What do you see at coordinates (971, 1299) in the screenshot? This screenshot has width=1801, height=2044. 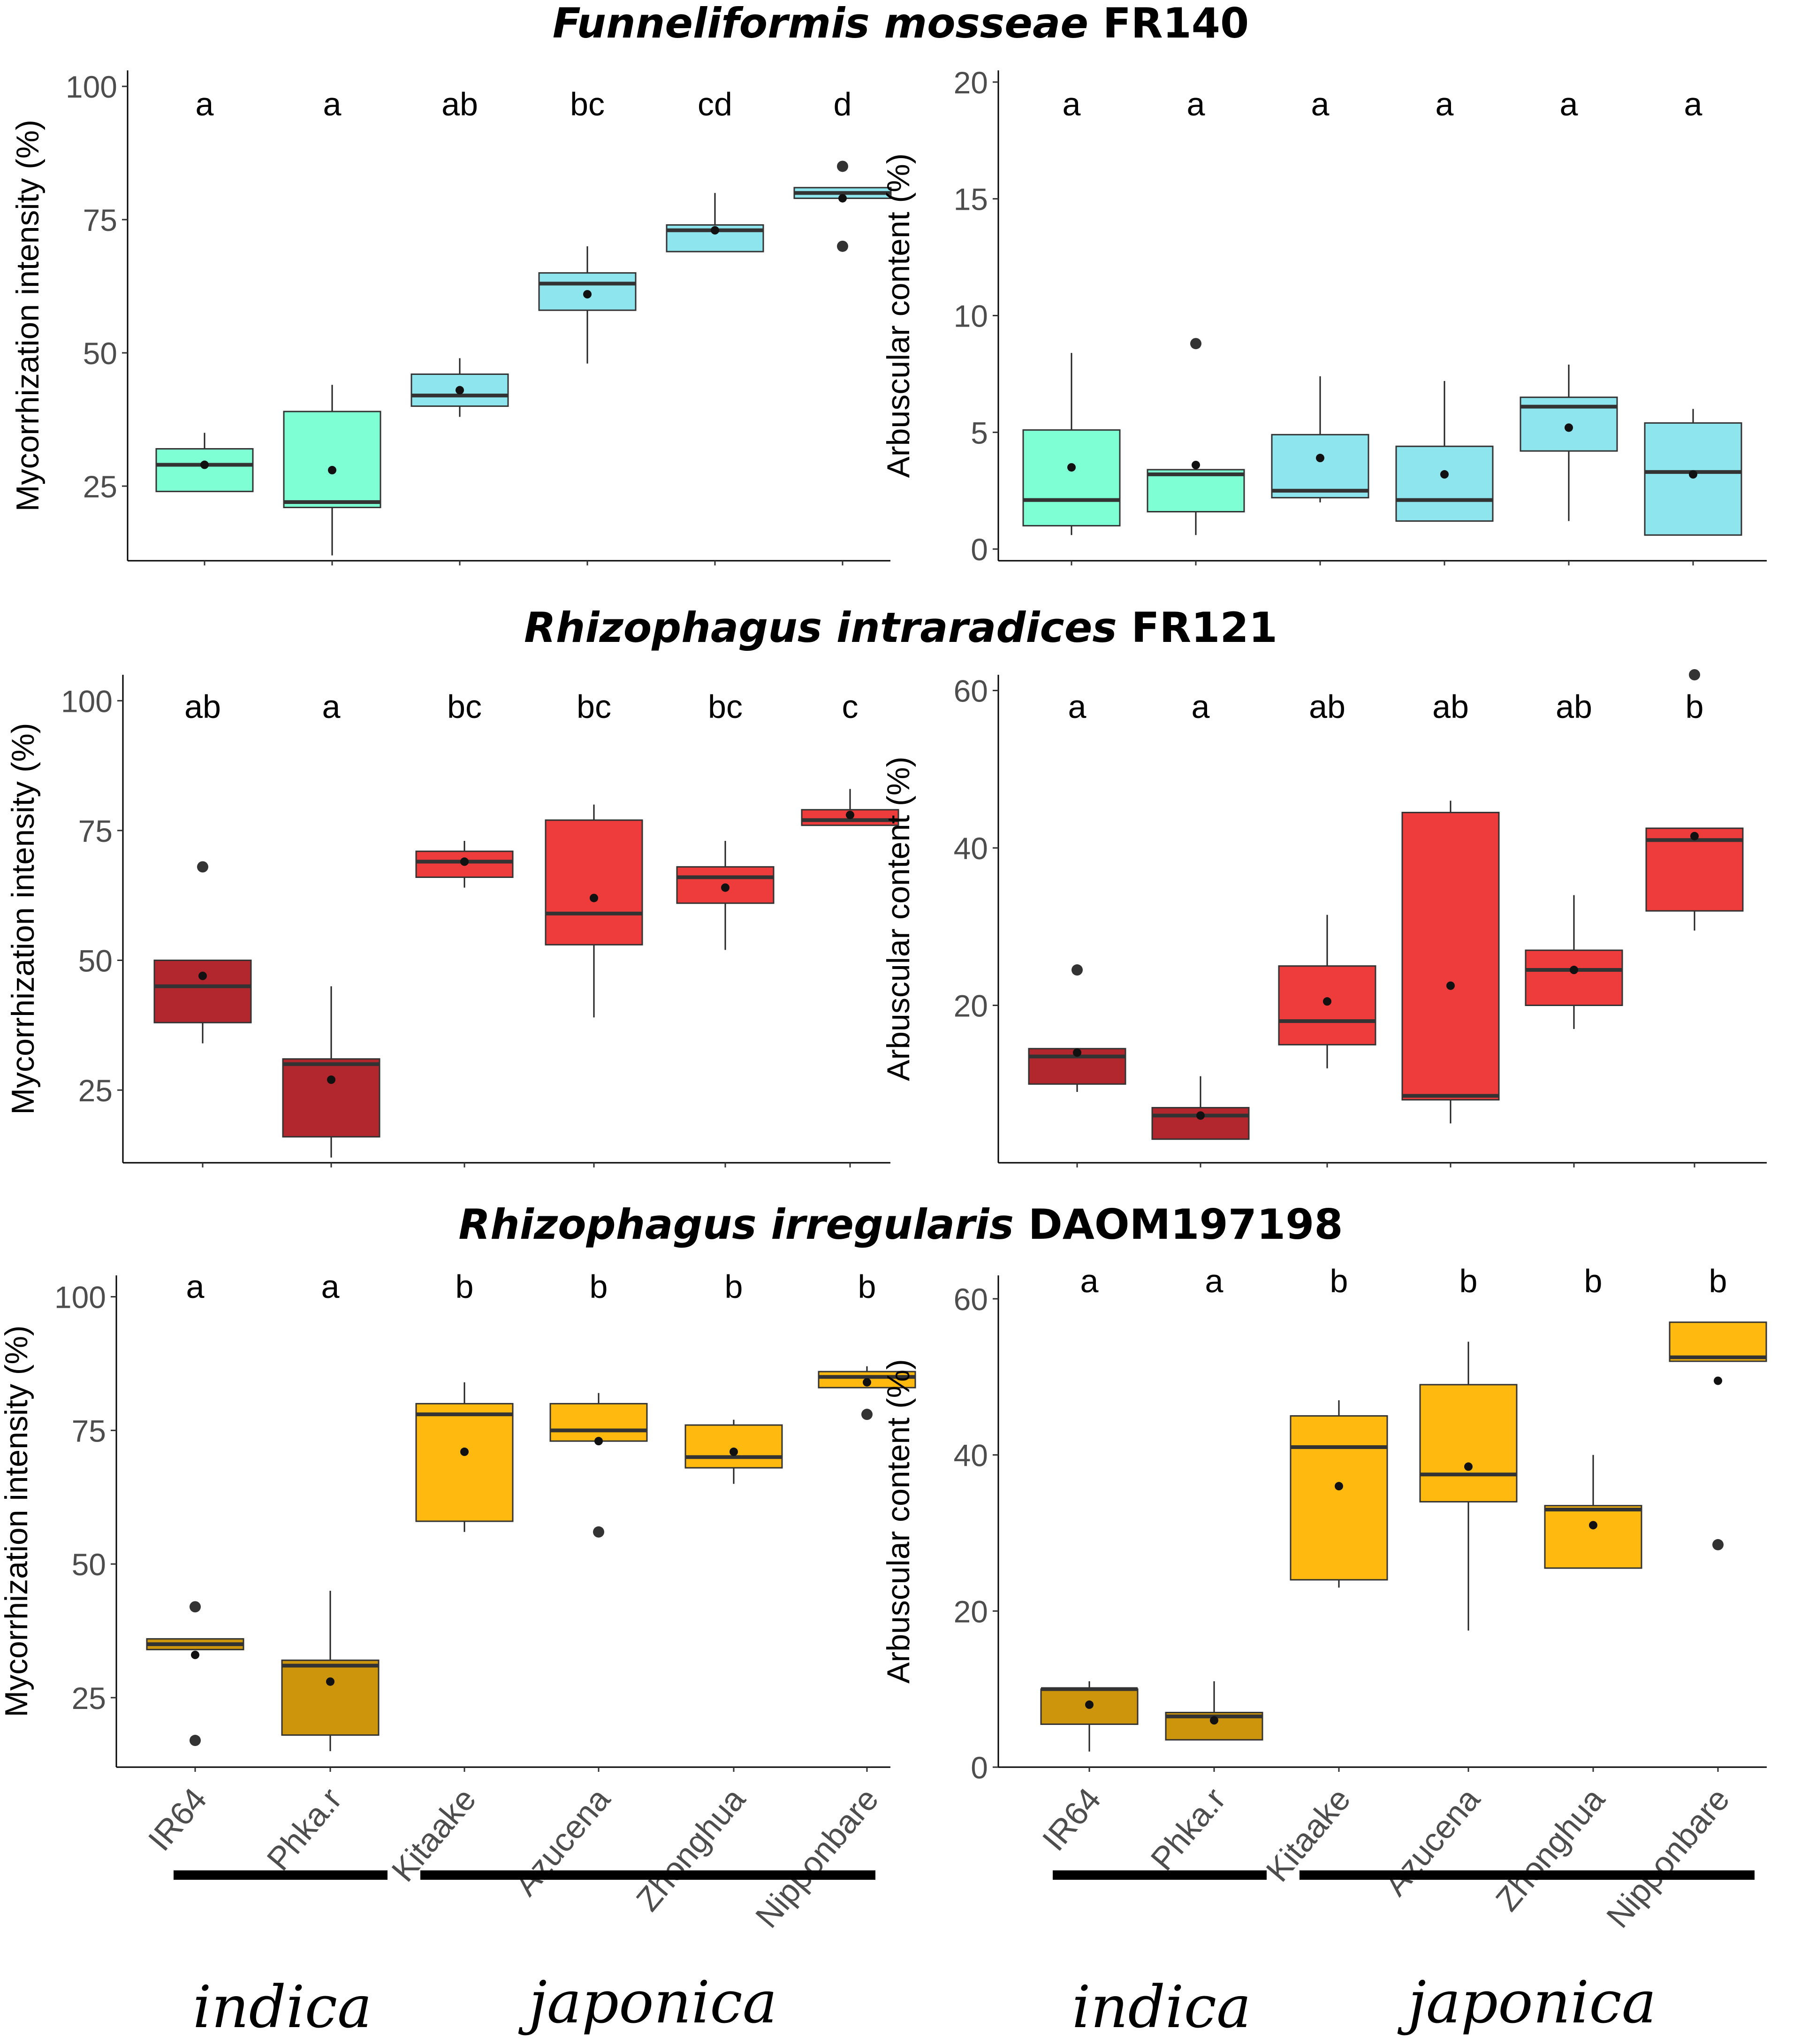 I see `y-tick-label: 60` at bounding box center [971, 1299].